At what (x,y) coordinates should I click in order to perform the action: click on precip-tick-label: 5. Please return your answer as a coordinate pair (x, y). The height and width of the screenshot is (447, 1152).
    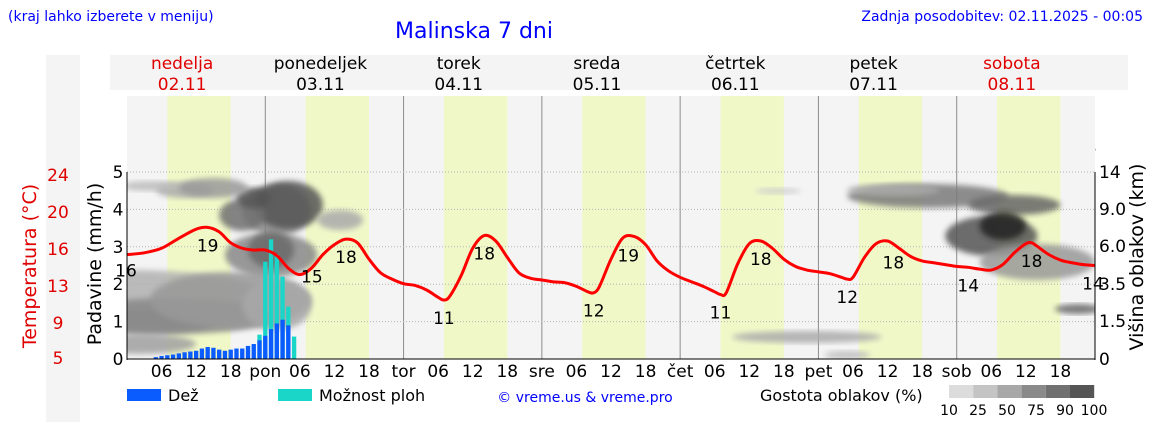
    Looking at the image, I should click on (118, 173).